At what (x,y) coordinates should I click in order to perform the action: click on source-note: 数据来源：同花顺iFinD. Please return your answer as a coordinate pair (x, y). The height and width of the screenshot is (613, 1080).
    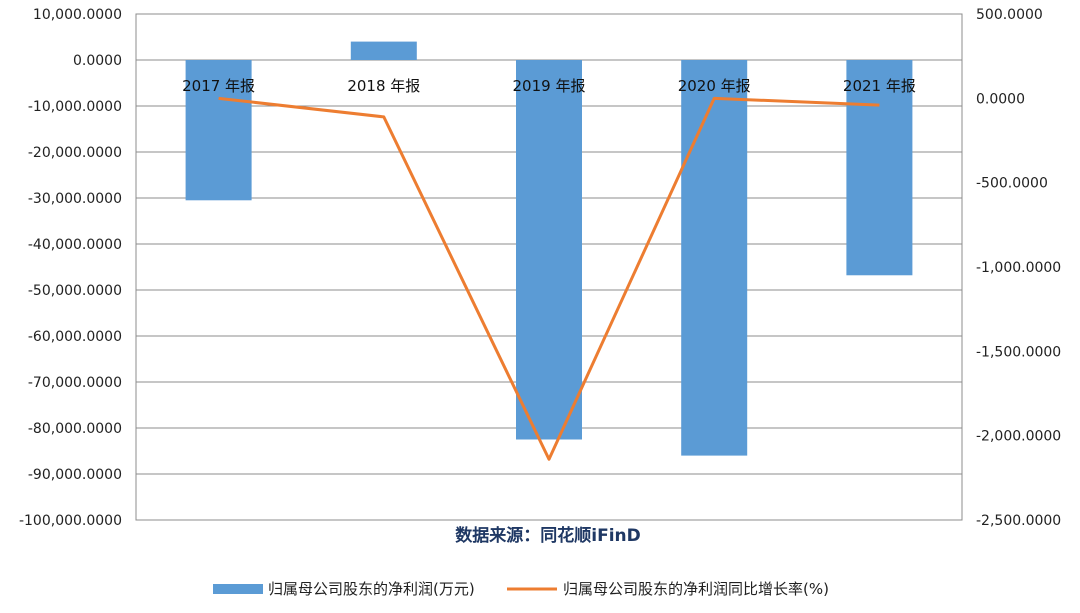
    Looking at the image, I should click on (547, 535).